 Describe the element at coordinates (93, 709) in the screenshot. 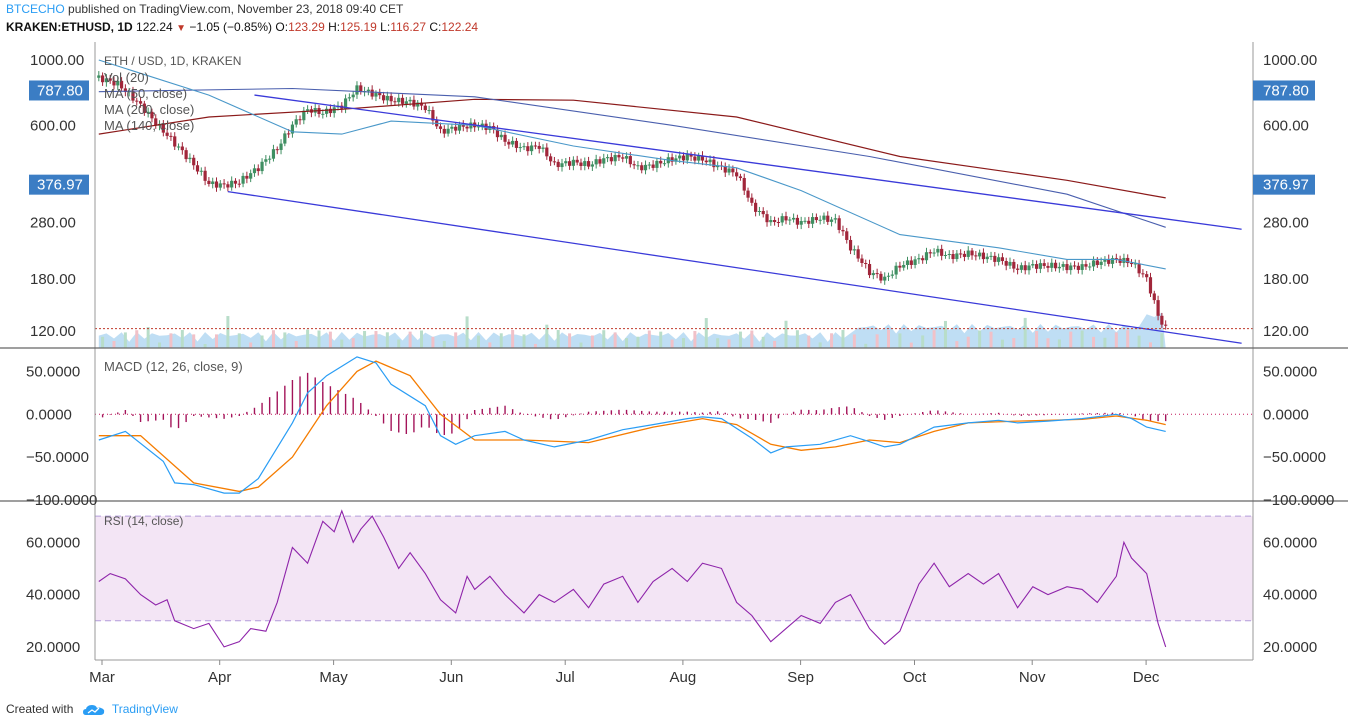

I see `tradingview-cloud-icon` at that location.